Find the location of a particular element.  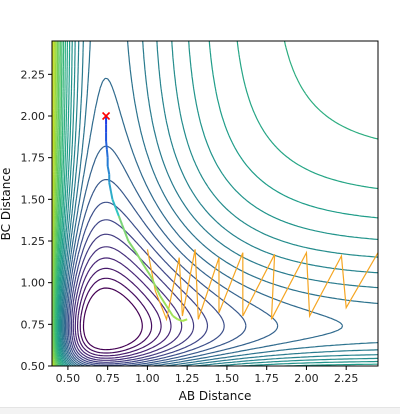

x-tick-label: 1.25 is located at coordinates (187, 378).